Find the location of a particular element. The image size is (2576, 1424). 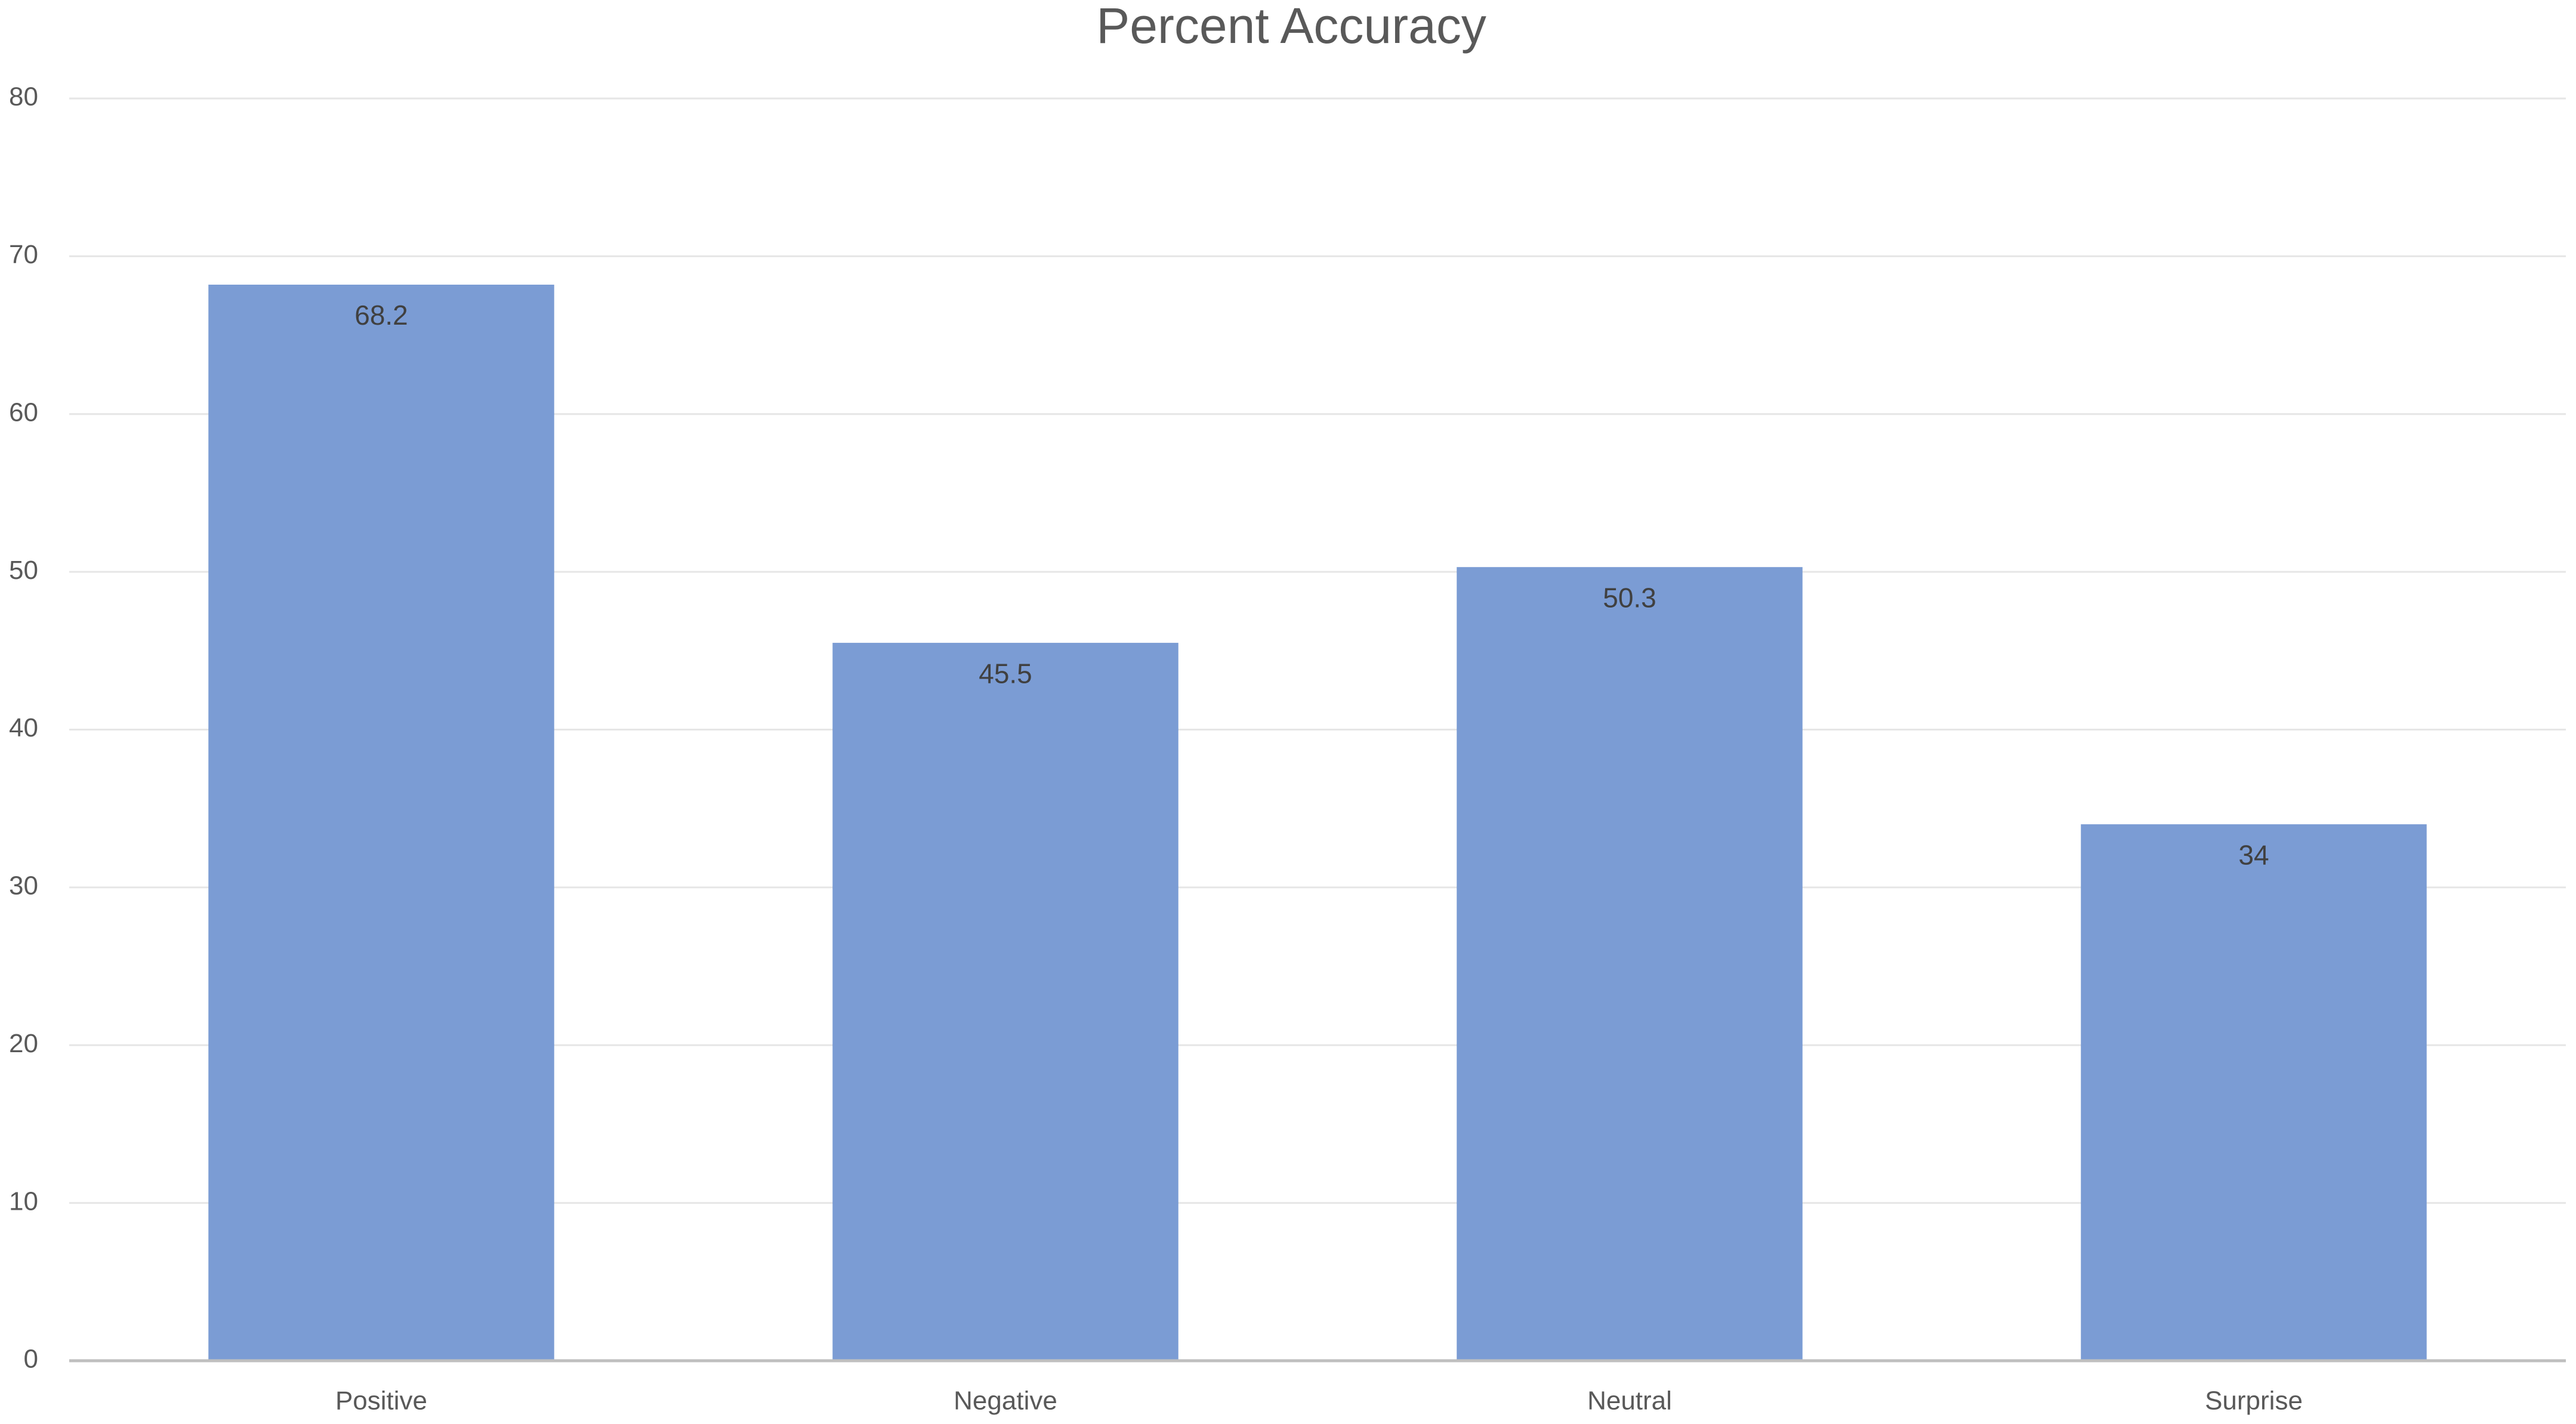

y-tick-label: 70 is located at coordinates (24, 255).